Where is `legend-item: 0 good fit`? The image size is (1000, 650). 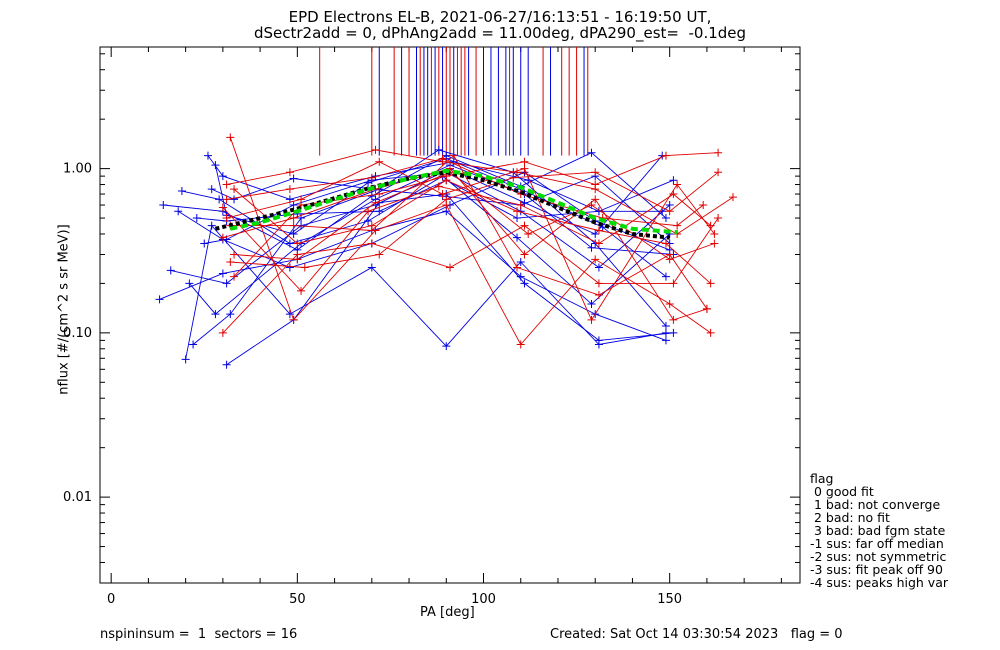
legend-item: 0 good fit is located at coordinates (842, 491).